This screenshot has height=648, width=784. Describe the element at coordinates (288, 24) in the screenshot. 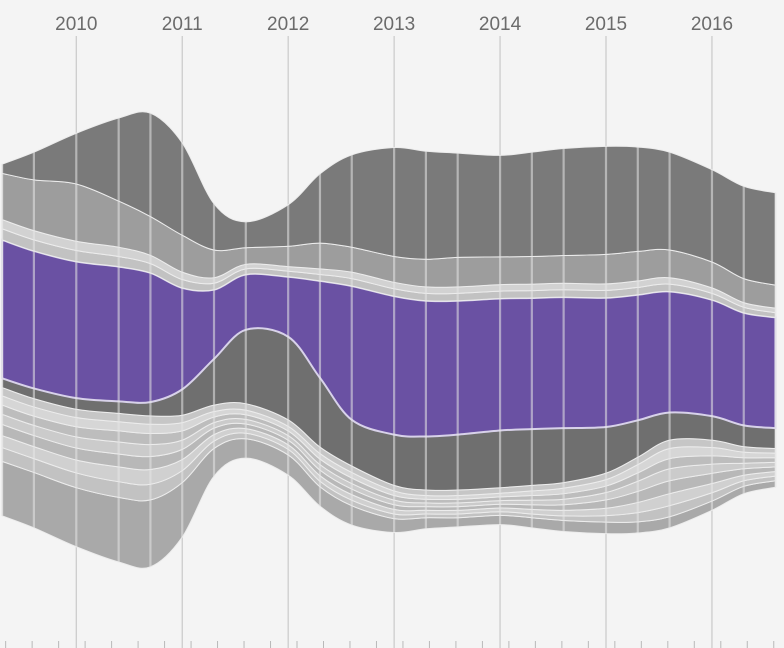

I see `year-label-2012: 2012` at that location.